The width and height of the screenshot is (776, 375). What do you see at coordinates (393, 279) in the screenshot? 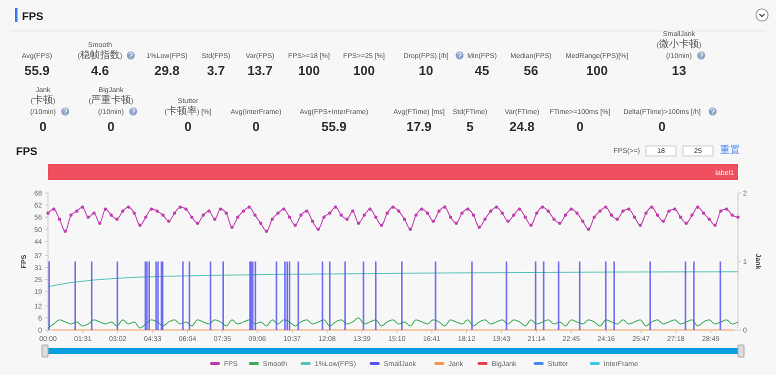
I see `line-series` at bounding box center [393, 279].